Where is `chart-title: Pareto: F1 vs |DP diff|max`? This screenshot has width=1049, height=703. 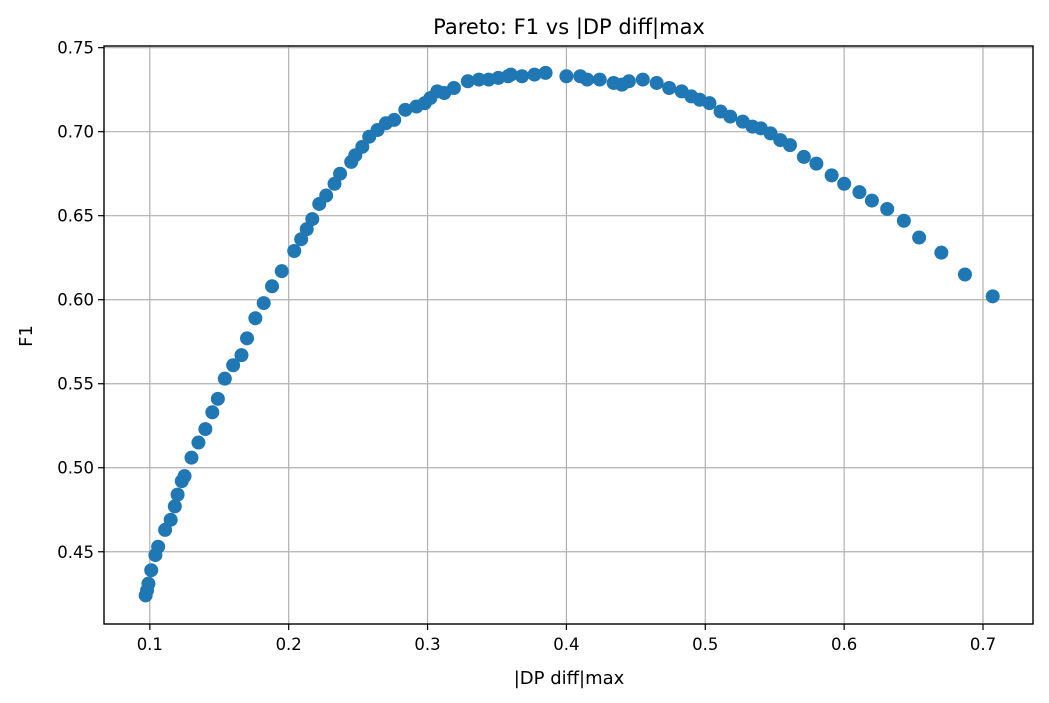
chart-title: Pareto: F1 vs |DP diff|max is located at coordinates (569, 27).